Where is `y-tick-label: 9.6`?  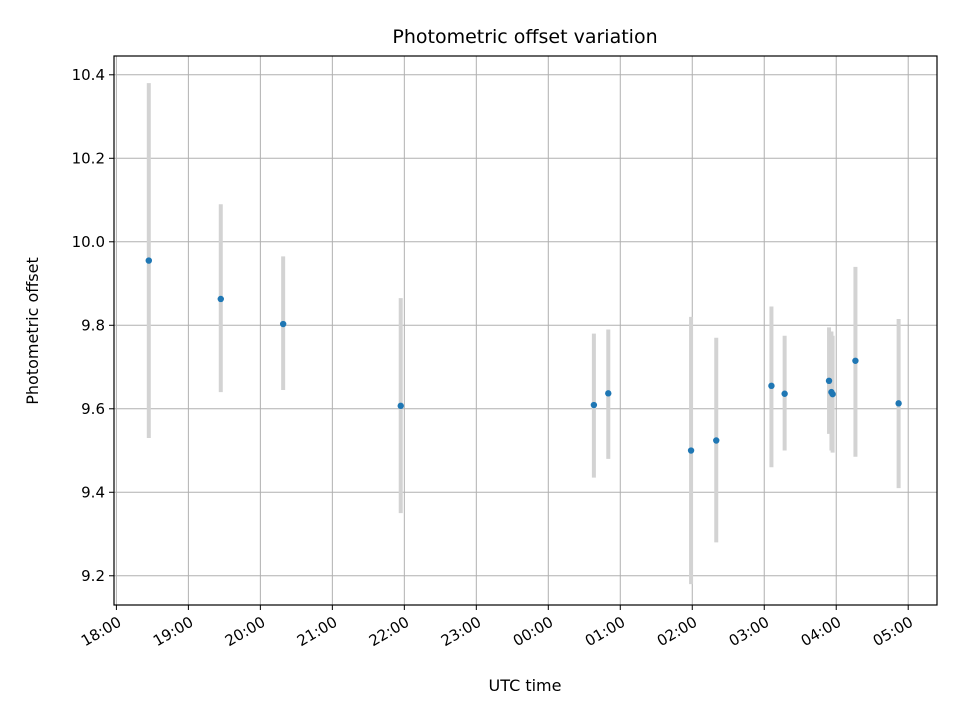
y-tick-label: 9.6 is located at coordinates (93, 409).